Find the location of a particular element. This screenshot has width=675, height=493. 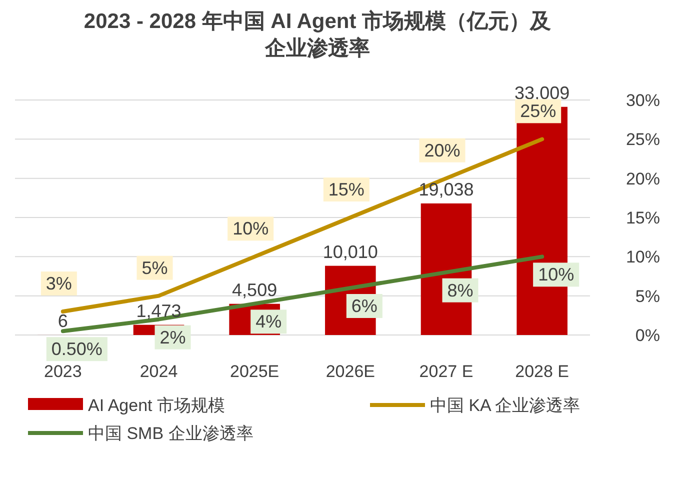

y2-tick-label: 30% is located at coordinates (643, 100).